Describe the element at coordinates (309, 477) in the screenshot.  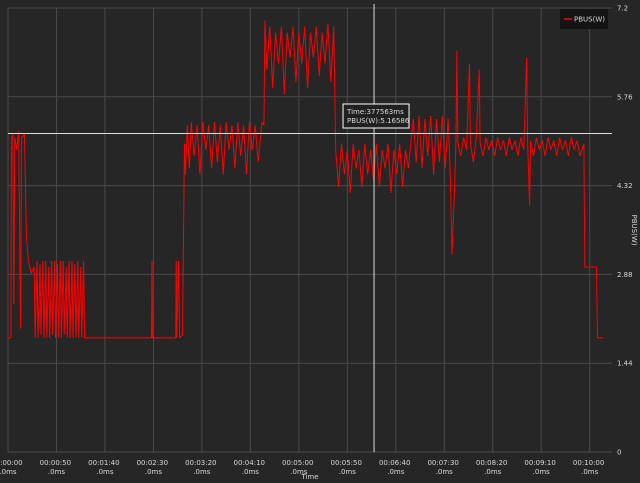
I see `x-axis-title: Time` at that location.